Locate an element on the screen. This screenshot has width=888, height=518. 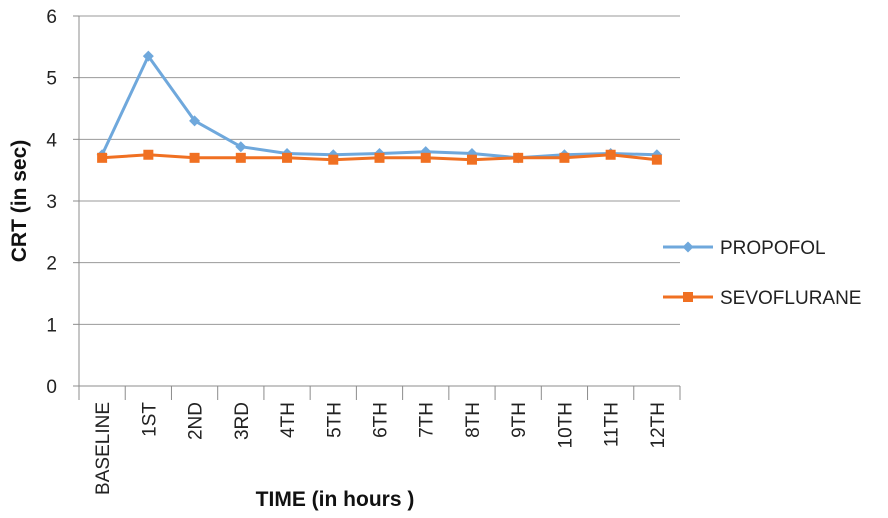
x-tick-label: 3RD is located at coordinates (242, 421).